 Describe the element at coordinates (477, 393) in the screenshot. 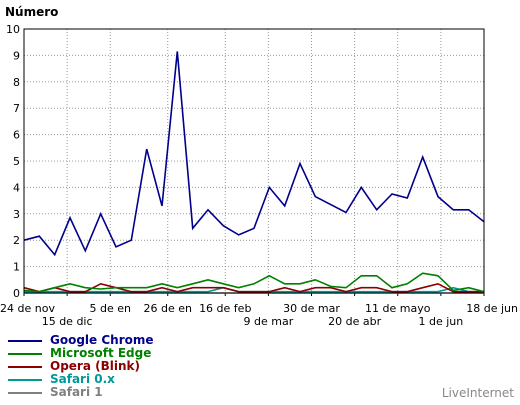

I see `credit-label: LiveInternet` at that location.